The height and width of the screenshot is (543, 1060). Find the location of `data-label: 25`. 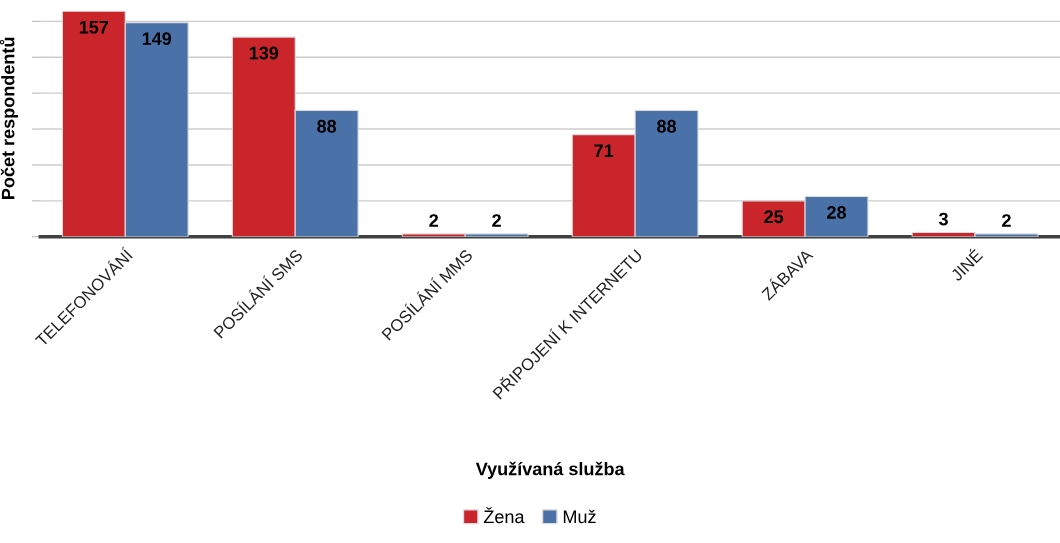

data-label: 25 is located at coordinates (774, 217).